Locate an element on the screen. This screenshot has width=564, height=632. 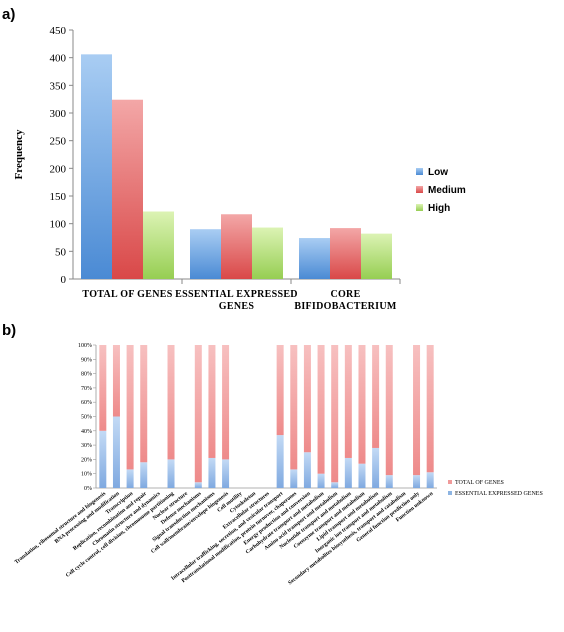
y-tick-label: 300 is located at coordinates (58, 114).